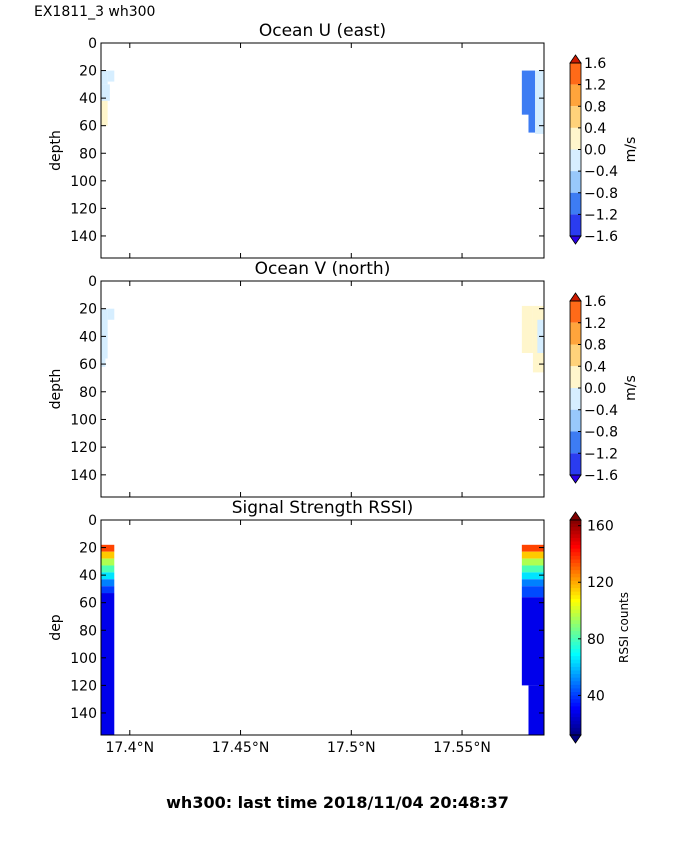  What do you see at coordinates (83, 714) in the screenshot?
I see `y-tick-label: 140` at bounding box center [83, 714].